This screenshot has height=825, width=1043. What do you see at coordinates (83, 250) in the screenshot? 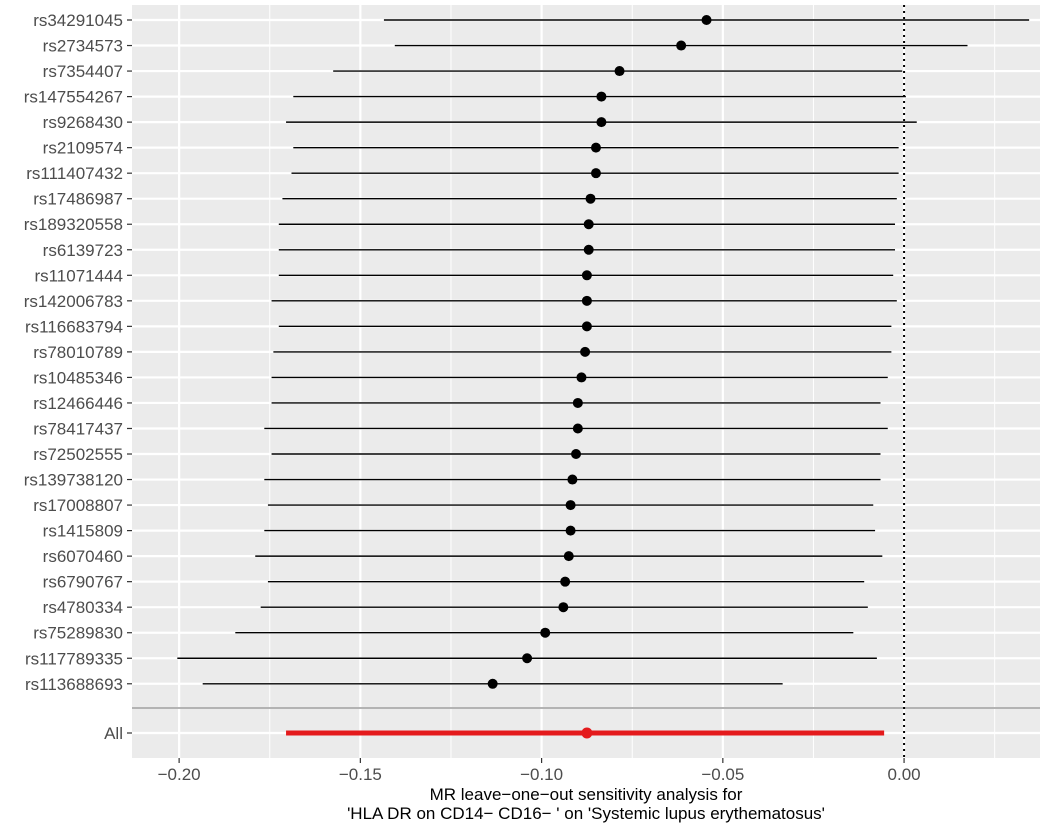
I see `snp-label: rs6139723` at bounding box center [83, 250].